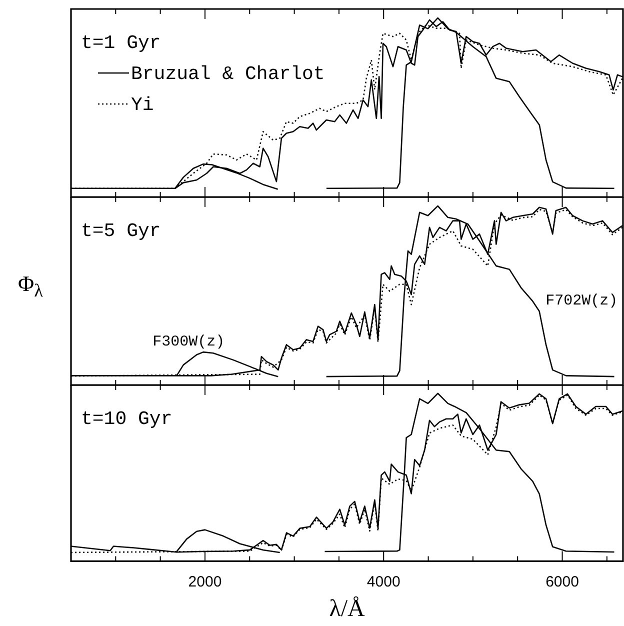  What do you see at coordinates (121, 231) in the screenshot?
I see `text: t=5 Gyr` at bounding box center [121, 231].